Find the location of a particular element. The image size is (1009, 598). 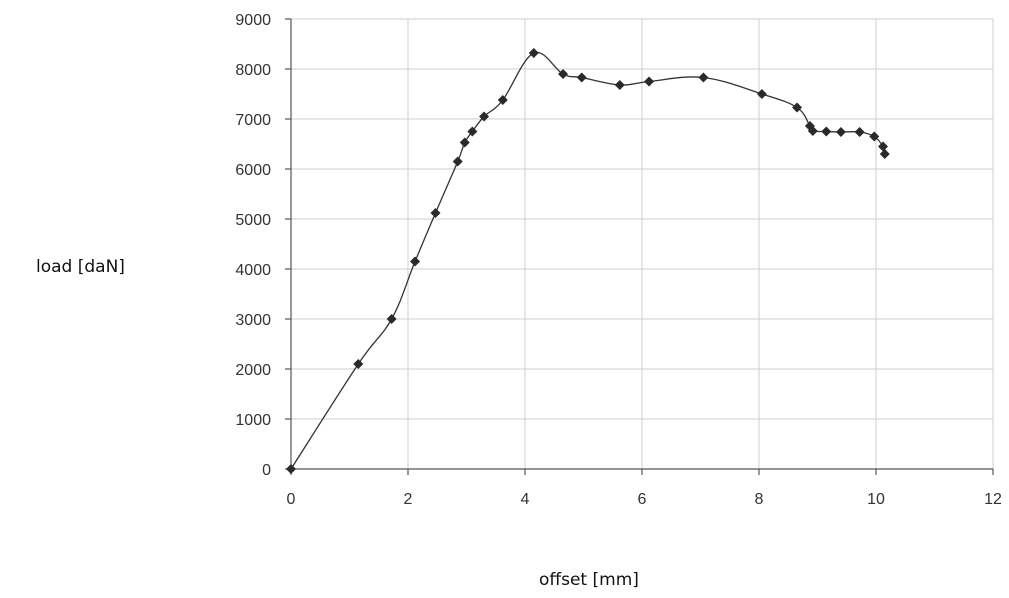

y-tick-label: 2000 is located at coordinates (253, 370).